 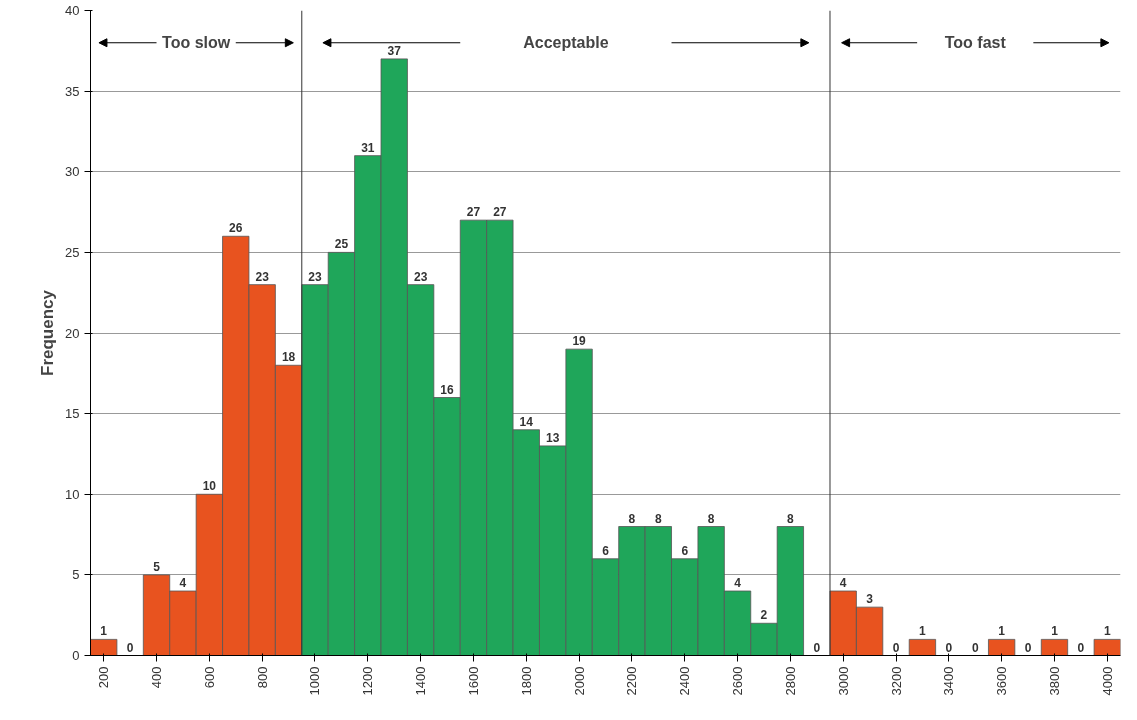 I want to click on y-axis-title: Frequency, so click(x=48, y=332).